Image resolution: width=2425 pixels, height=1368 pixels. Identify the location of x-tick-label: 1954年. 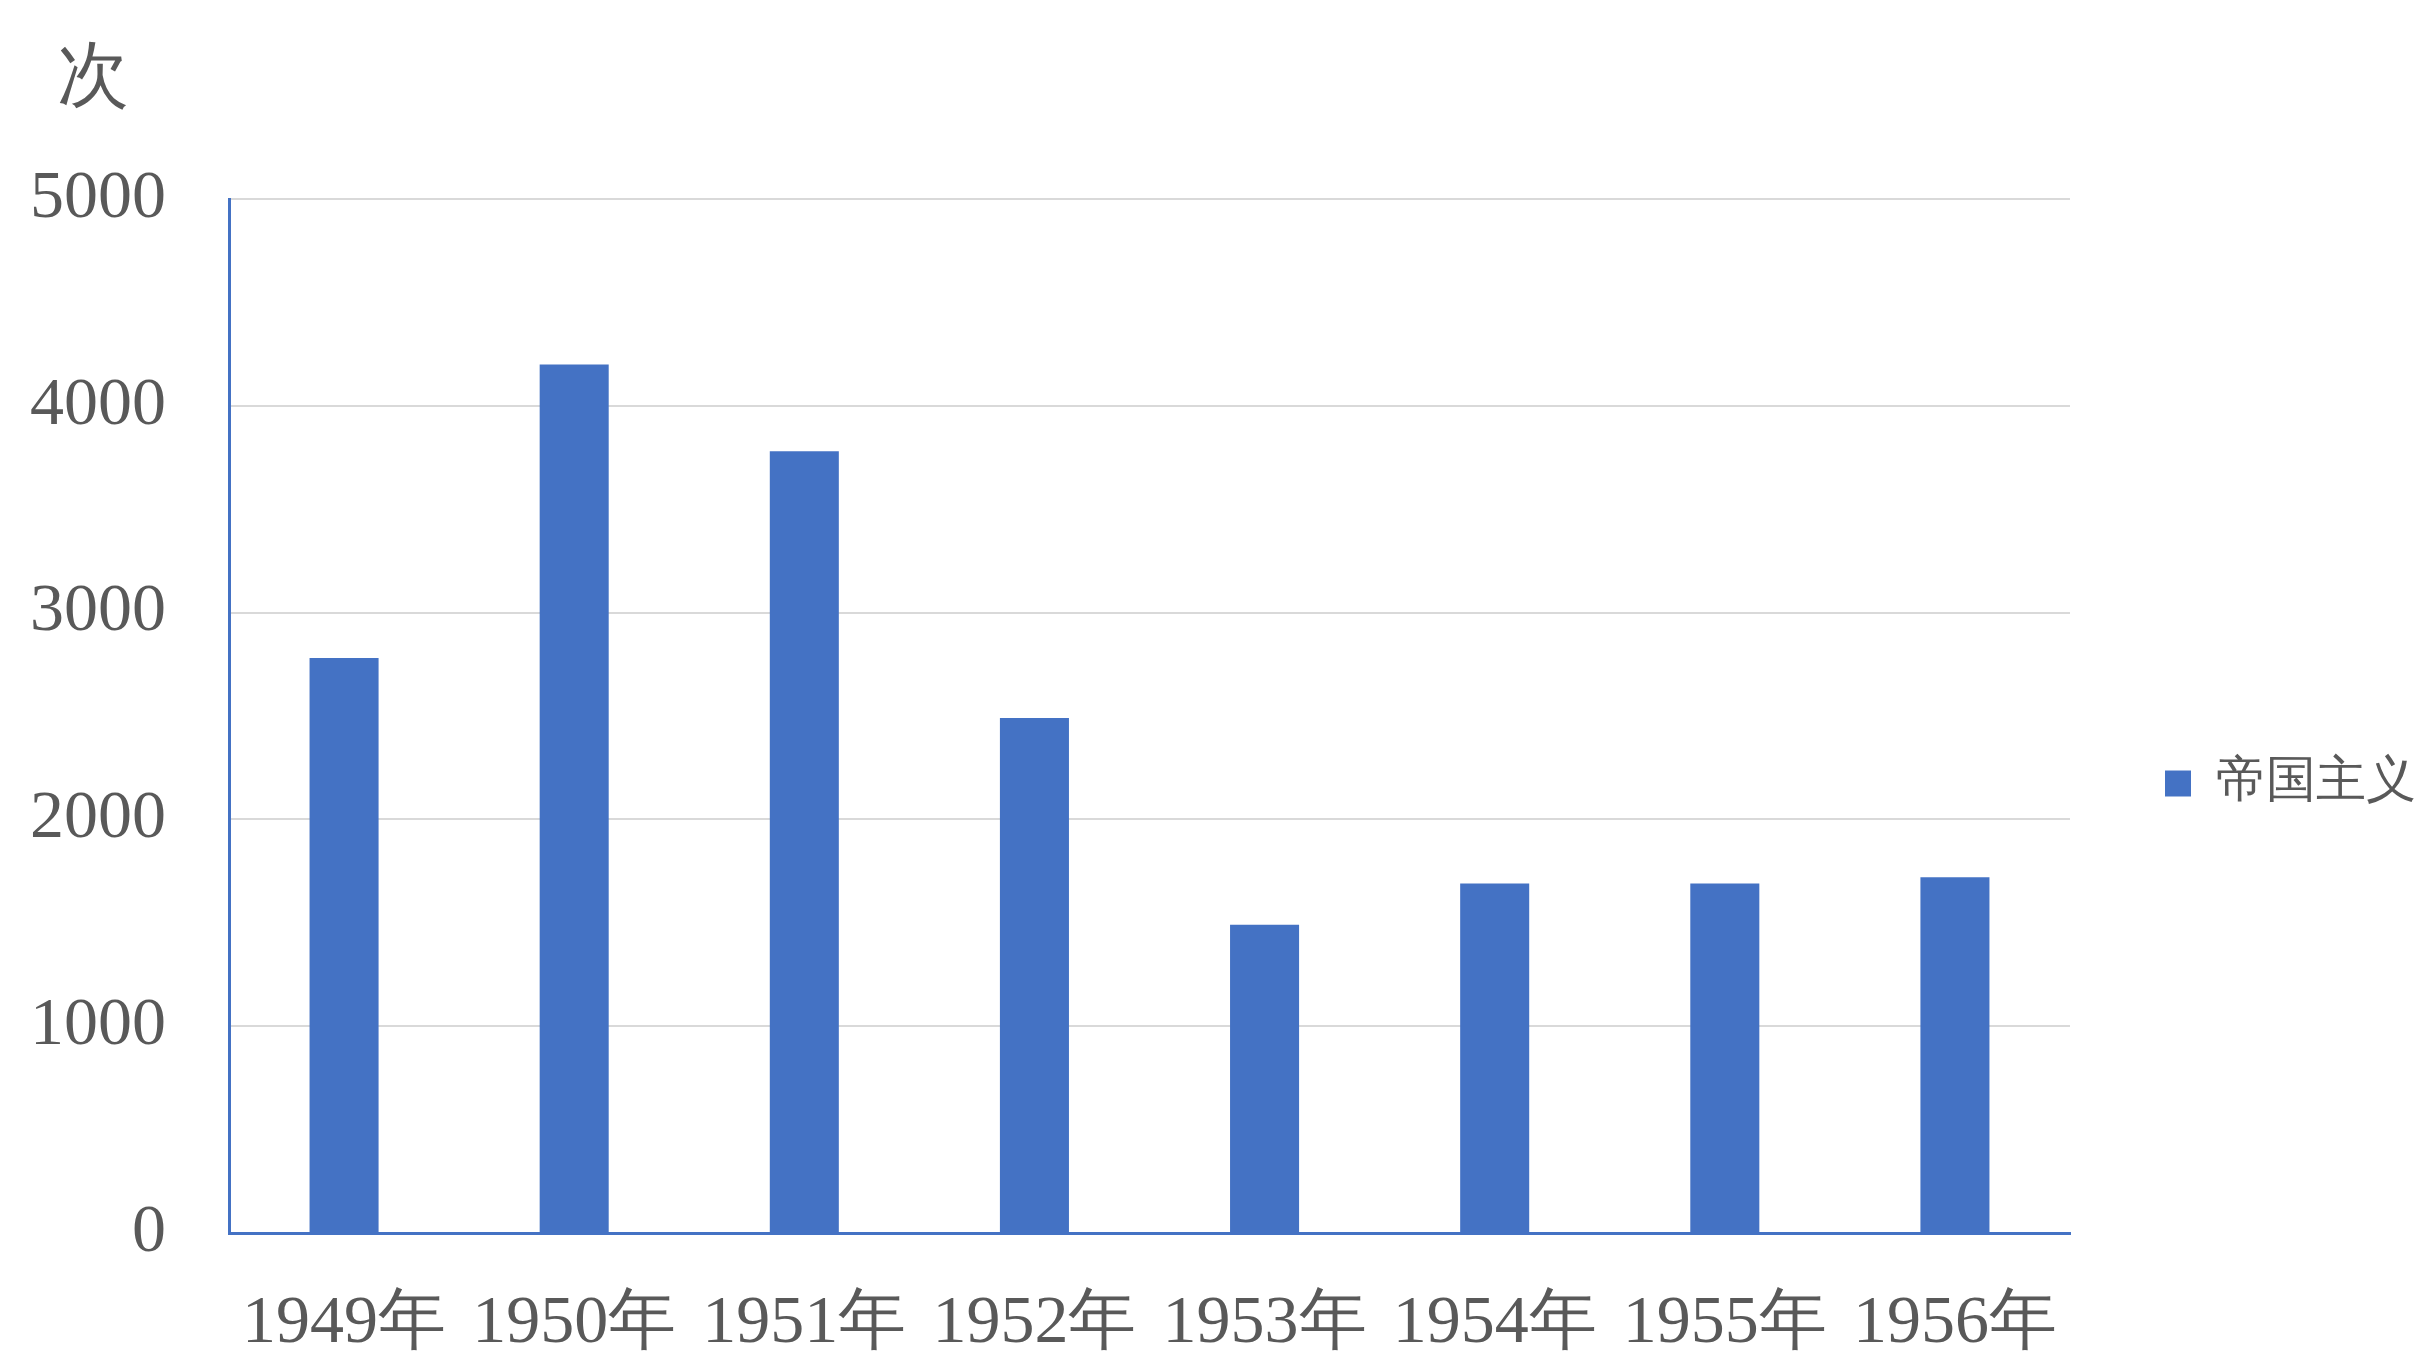
(1494, 1318).